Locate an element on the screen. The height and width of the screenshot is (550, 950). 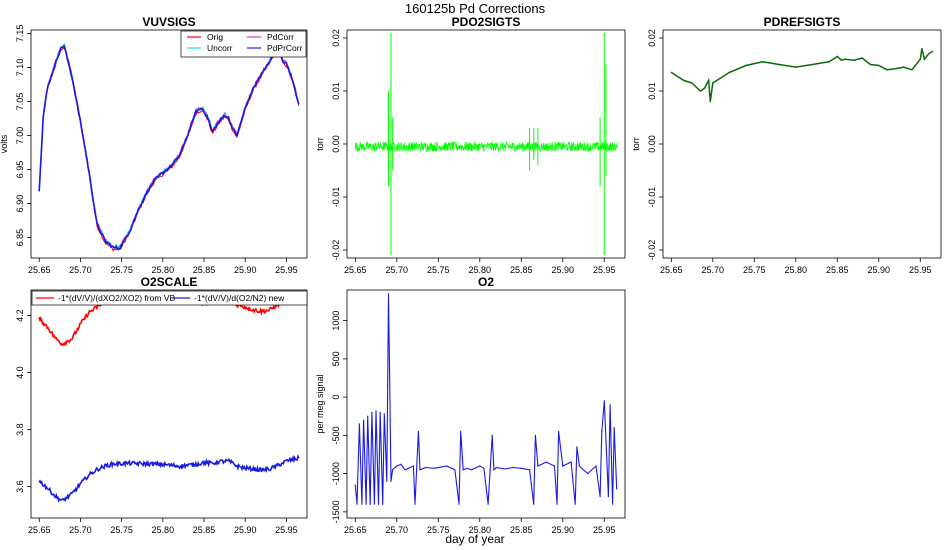
y-axis-label: per meg signal is located at coordinates (320, 403).